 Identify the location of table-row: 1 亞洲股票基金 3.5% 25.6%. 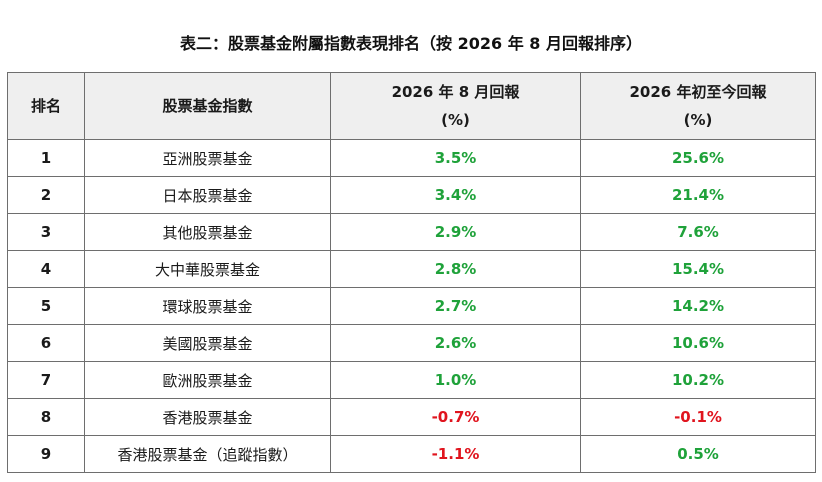
(411, 158).